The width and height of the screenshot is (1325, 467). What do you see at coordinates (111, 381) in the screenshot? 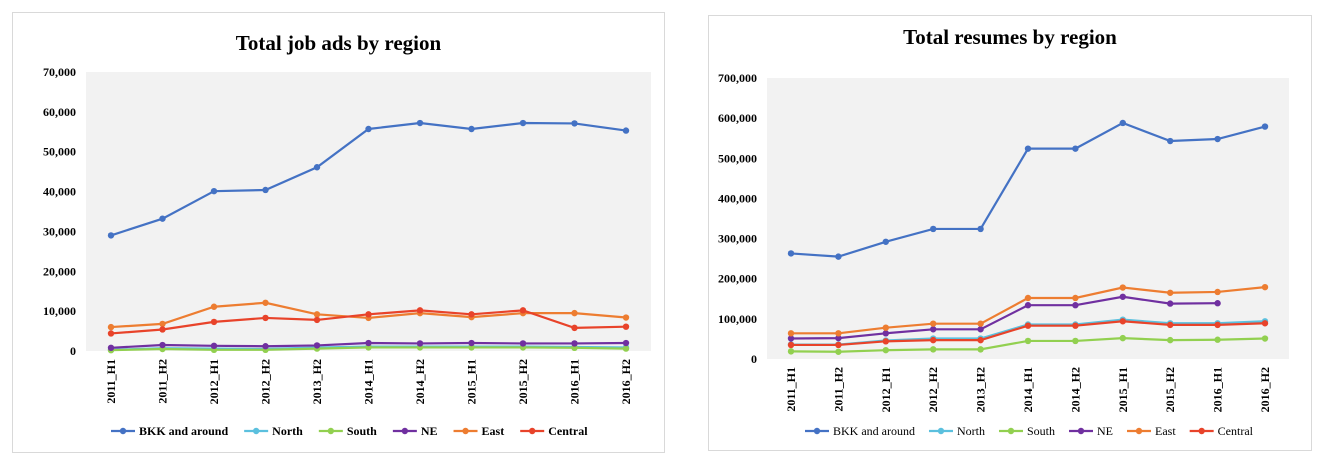
I see `x-tick-label: 2011_H1` at bounding box center [111, 381].